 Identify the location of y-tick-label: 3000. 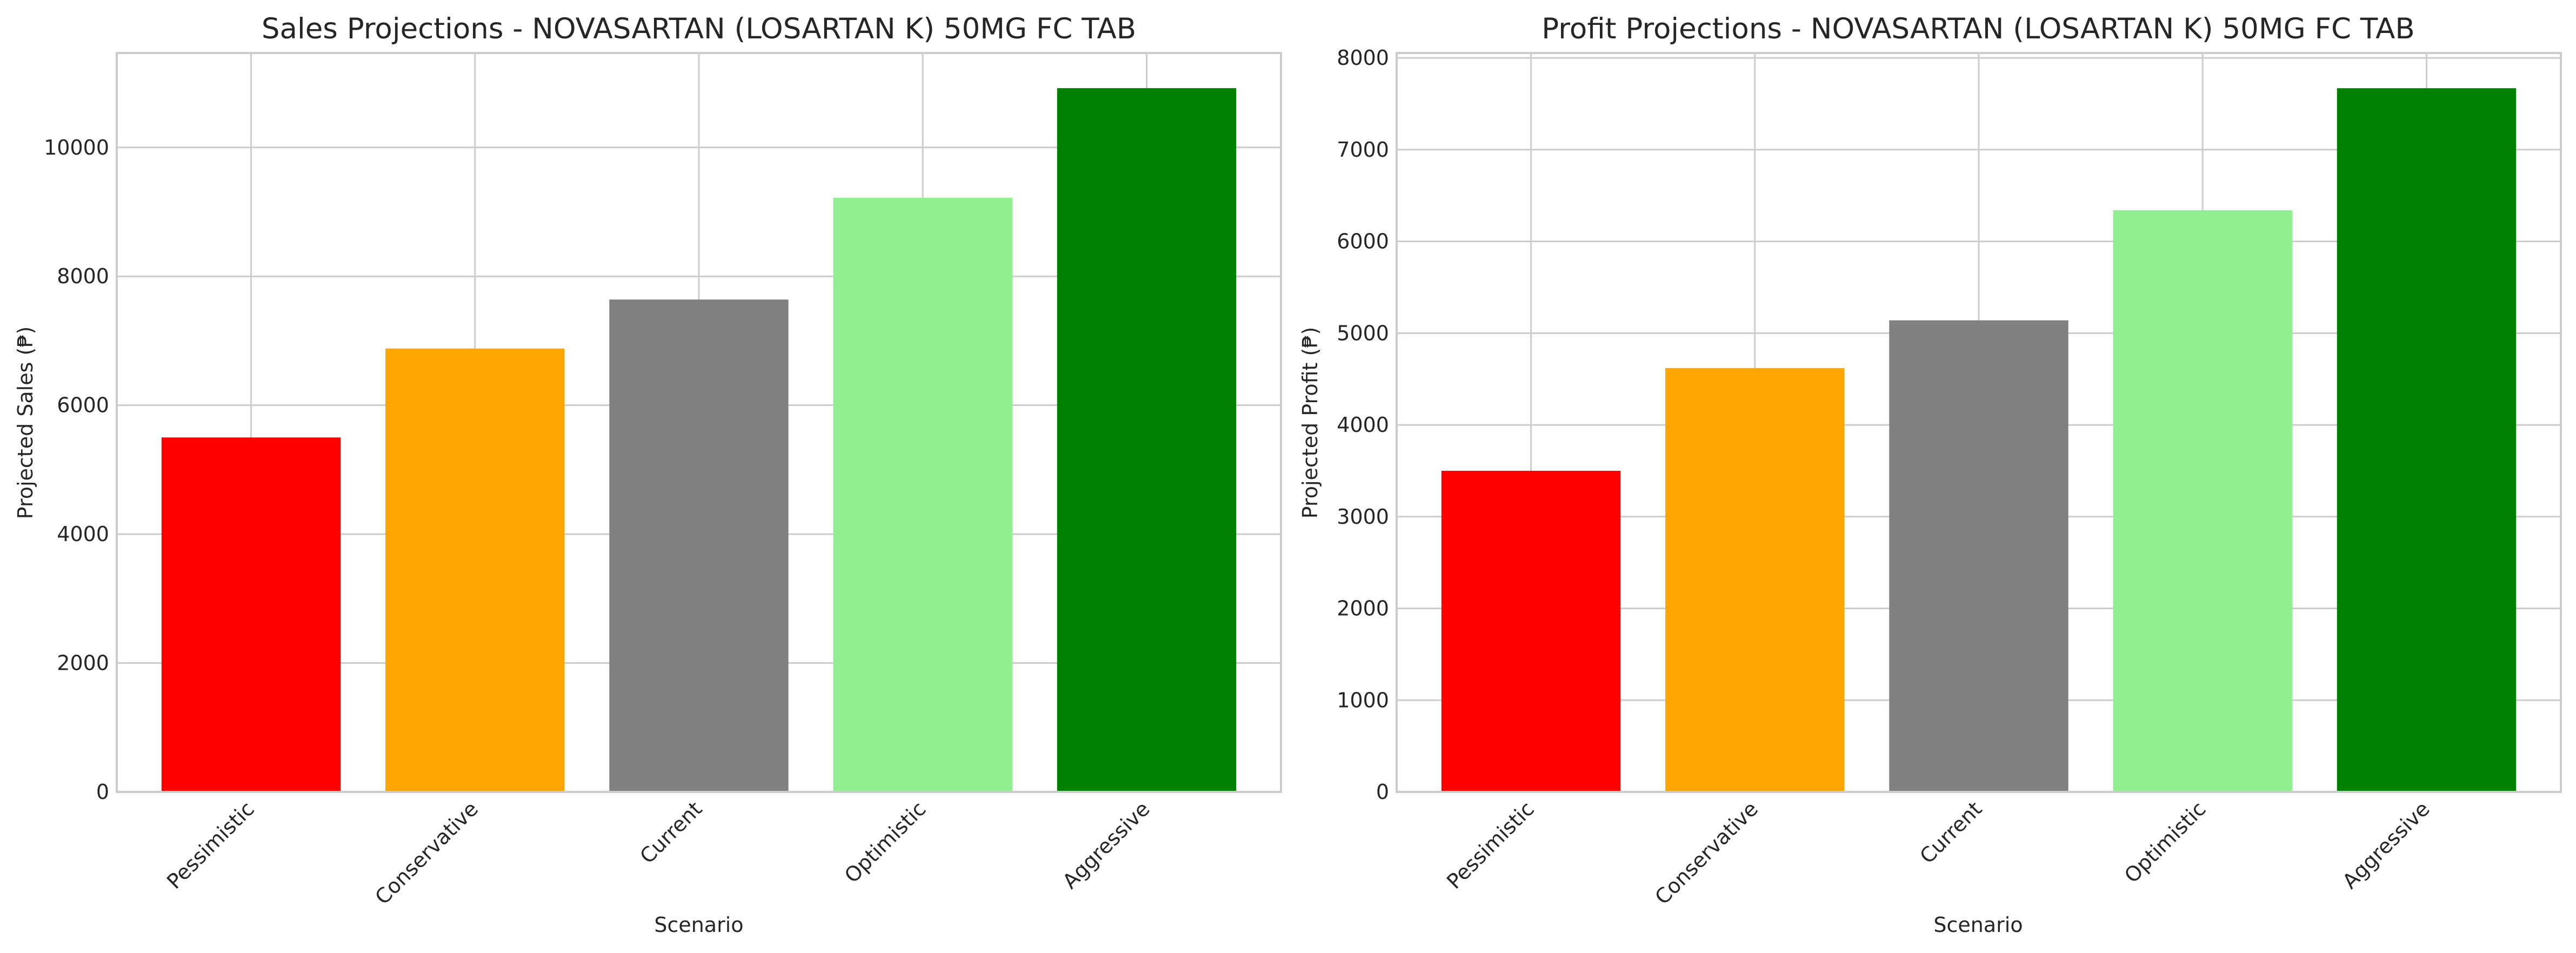
(1363, 517).